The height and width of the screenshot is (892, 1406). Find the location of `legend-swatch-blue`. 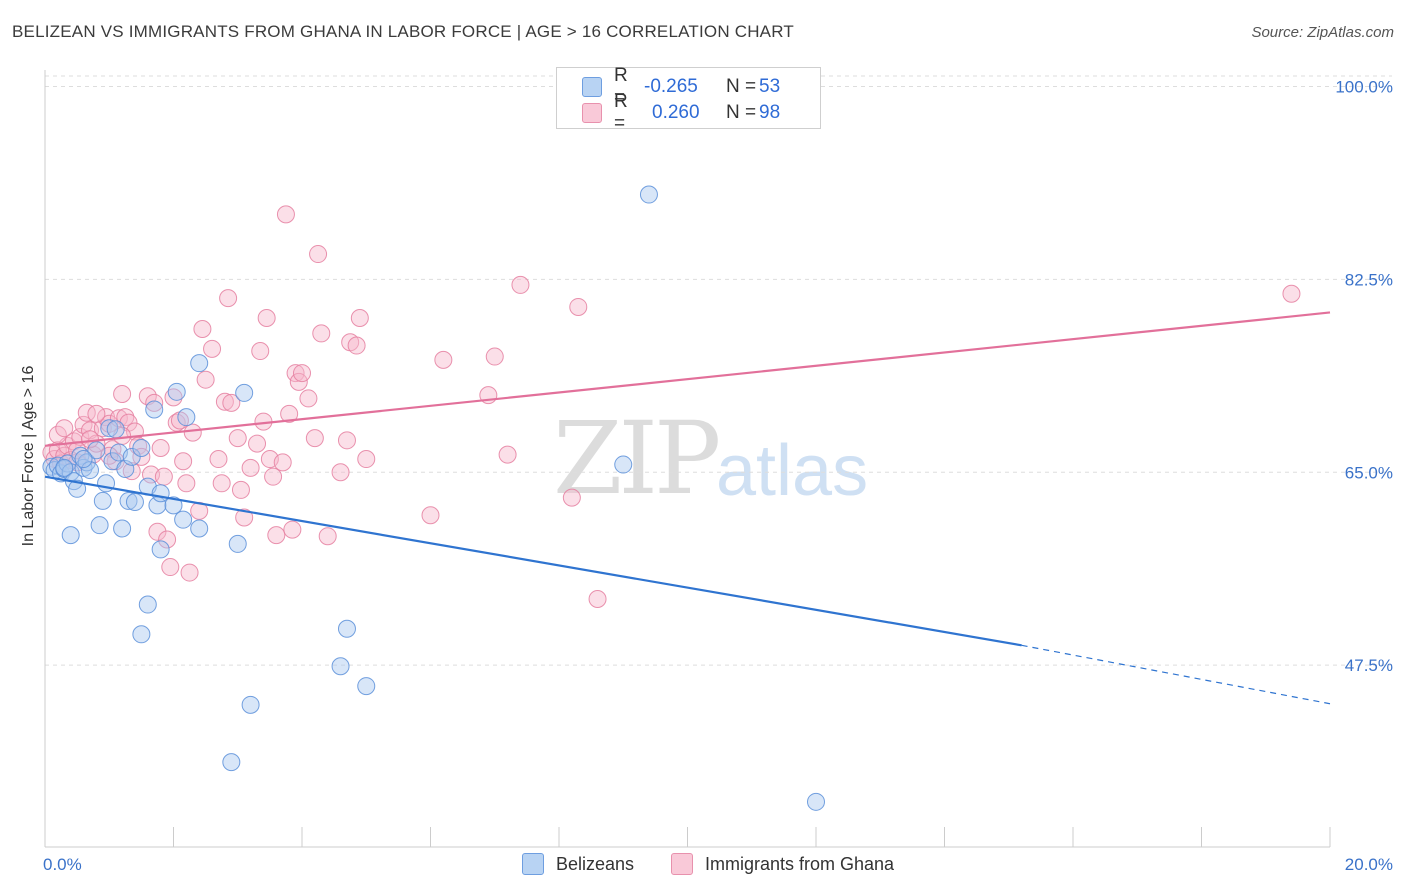

legend-swatch-blue is located at coordinates (533, 864).